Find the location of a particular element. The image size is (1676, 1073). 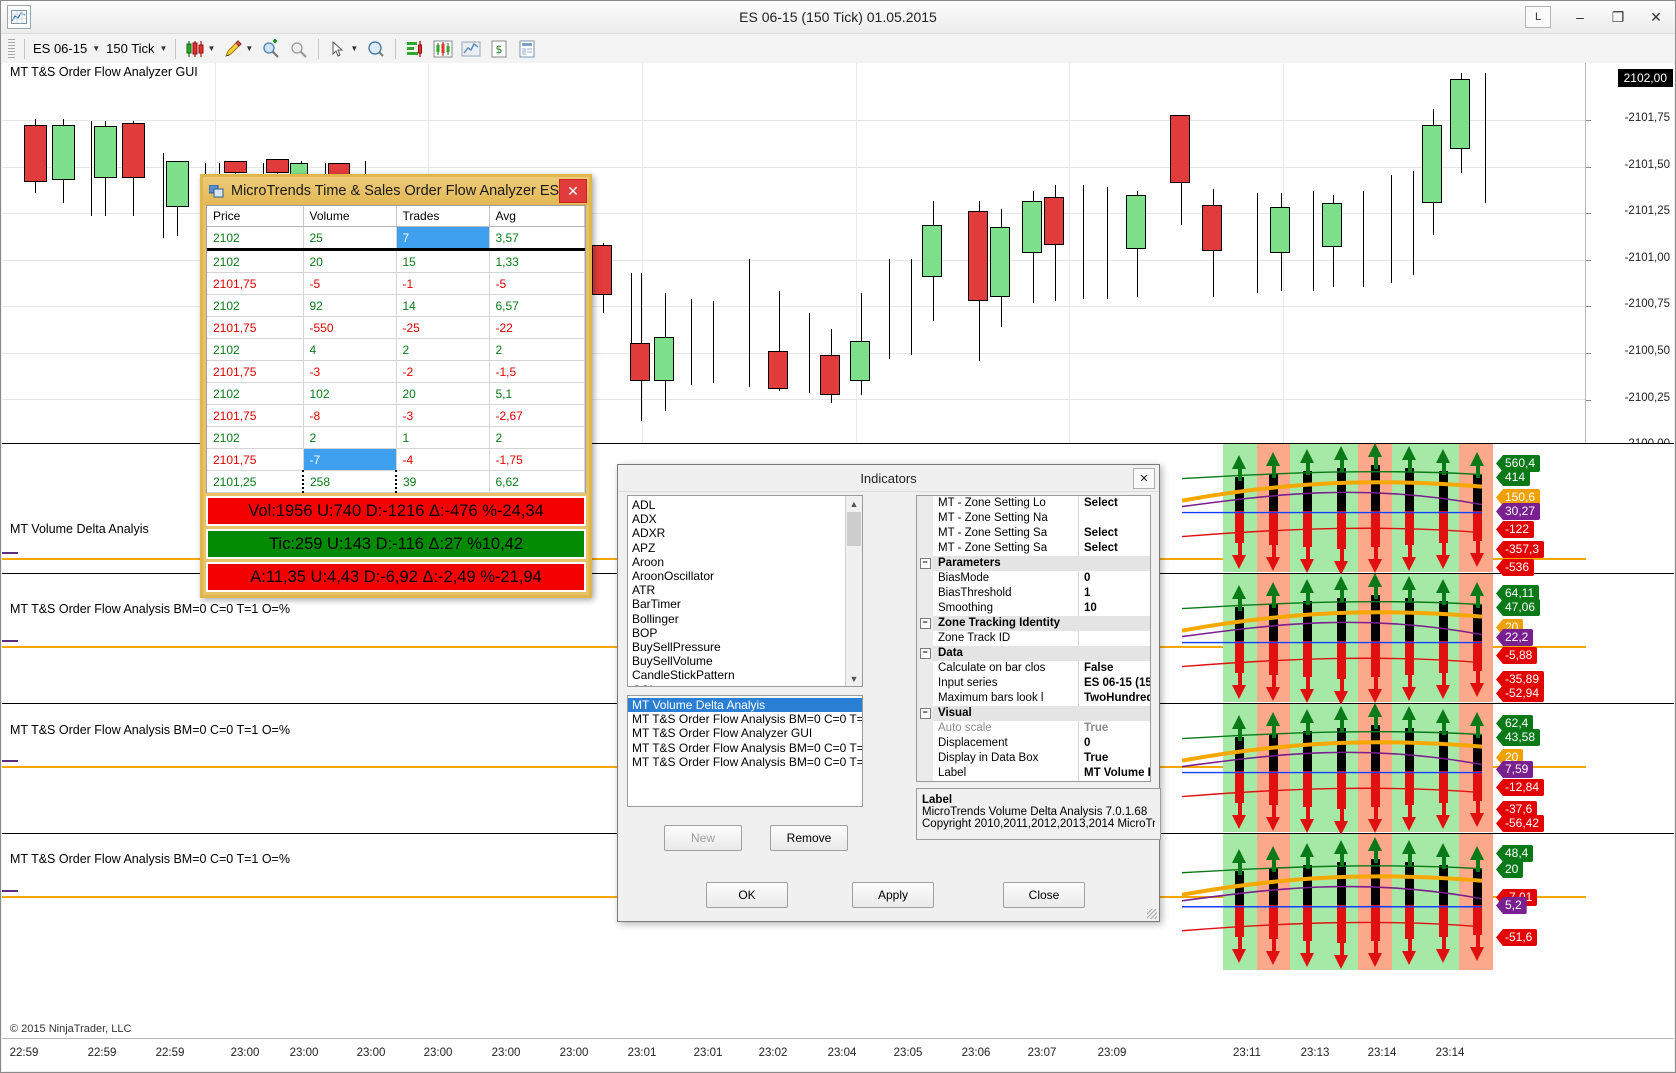

table-cell-trades: -2 is located at coordinates (443, 371).